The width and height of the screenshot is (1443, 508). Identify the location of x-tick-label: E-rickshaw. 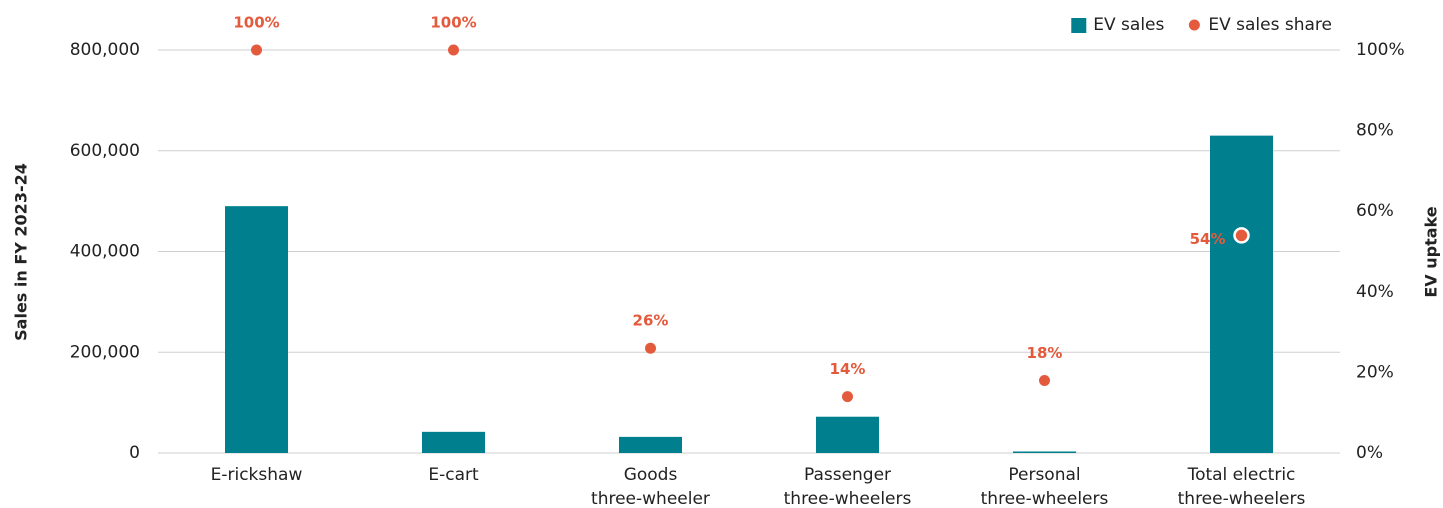
(257, 475).